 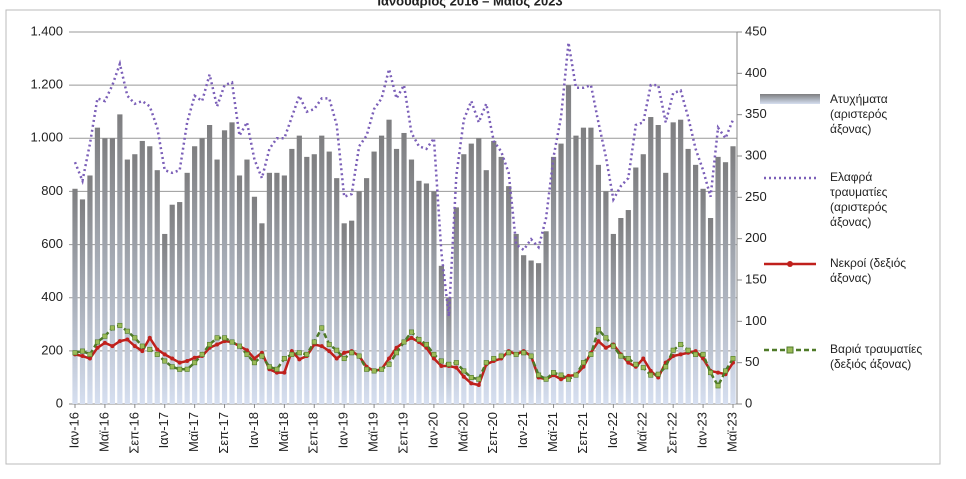 I want to click on x-tick-label: Σεπ-22, so click(x=672, y=433).